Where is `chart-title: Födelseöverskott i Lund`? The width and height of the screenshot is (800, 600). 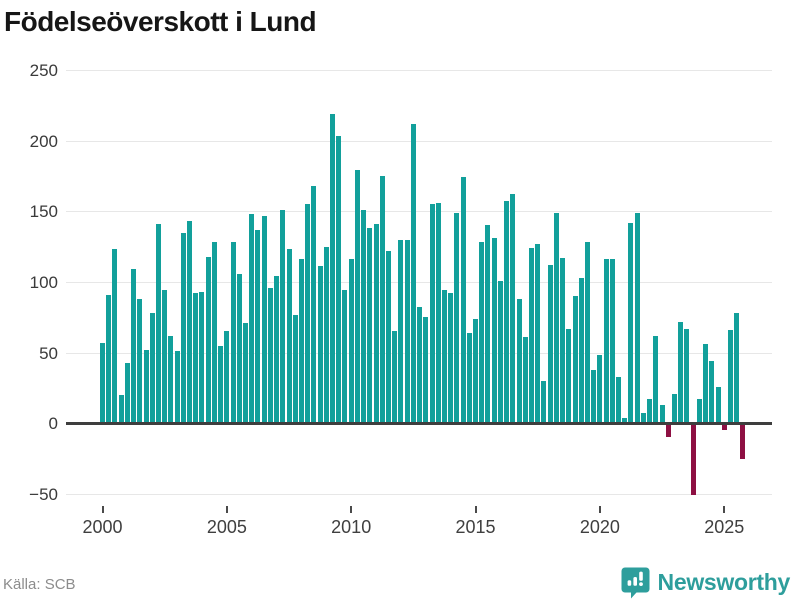 chart-title: Födelseöverskott i Lund is located at coordinates (160, 21).